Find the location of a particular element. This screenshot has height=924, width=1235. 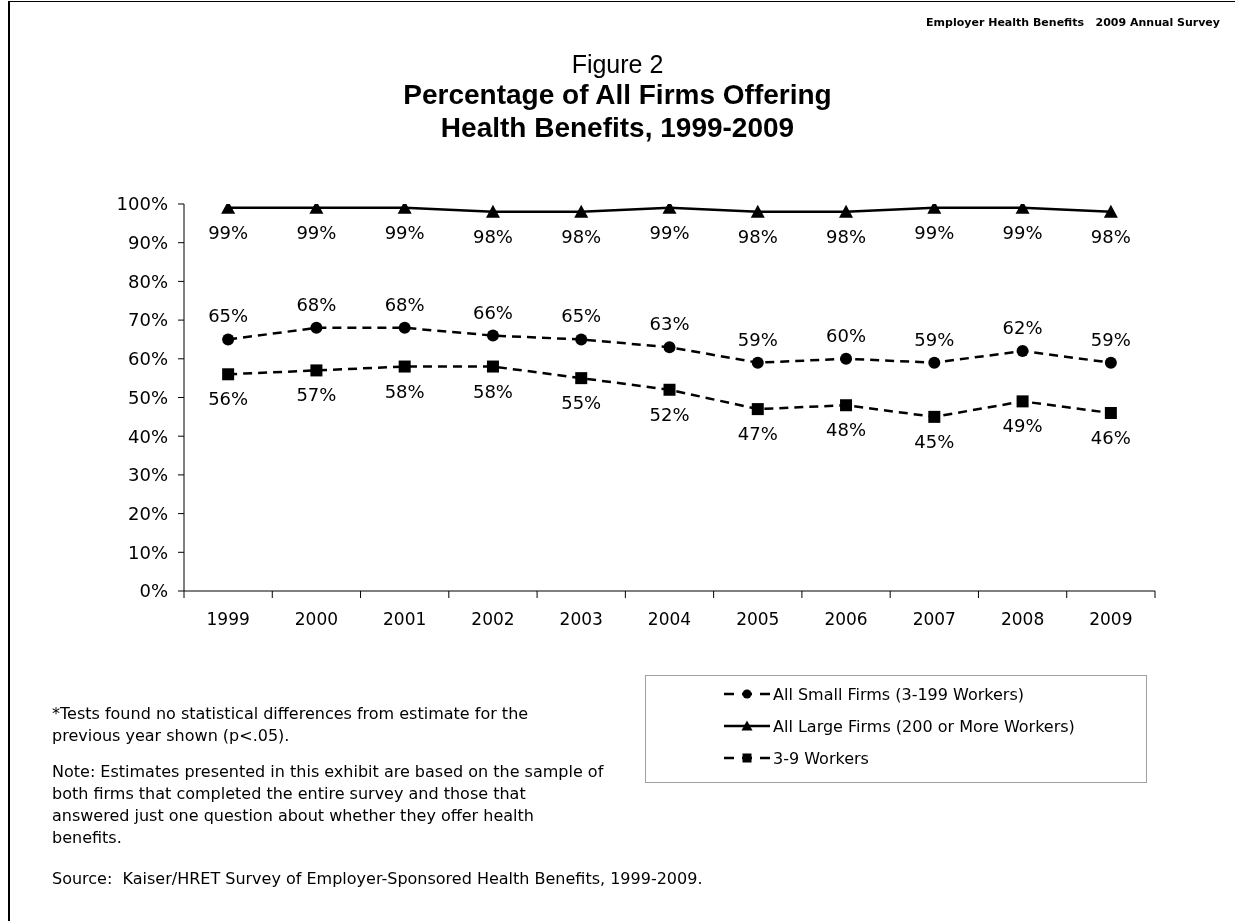

y-tick-label: 0% is located at coordinates (153, 591).